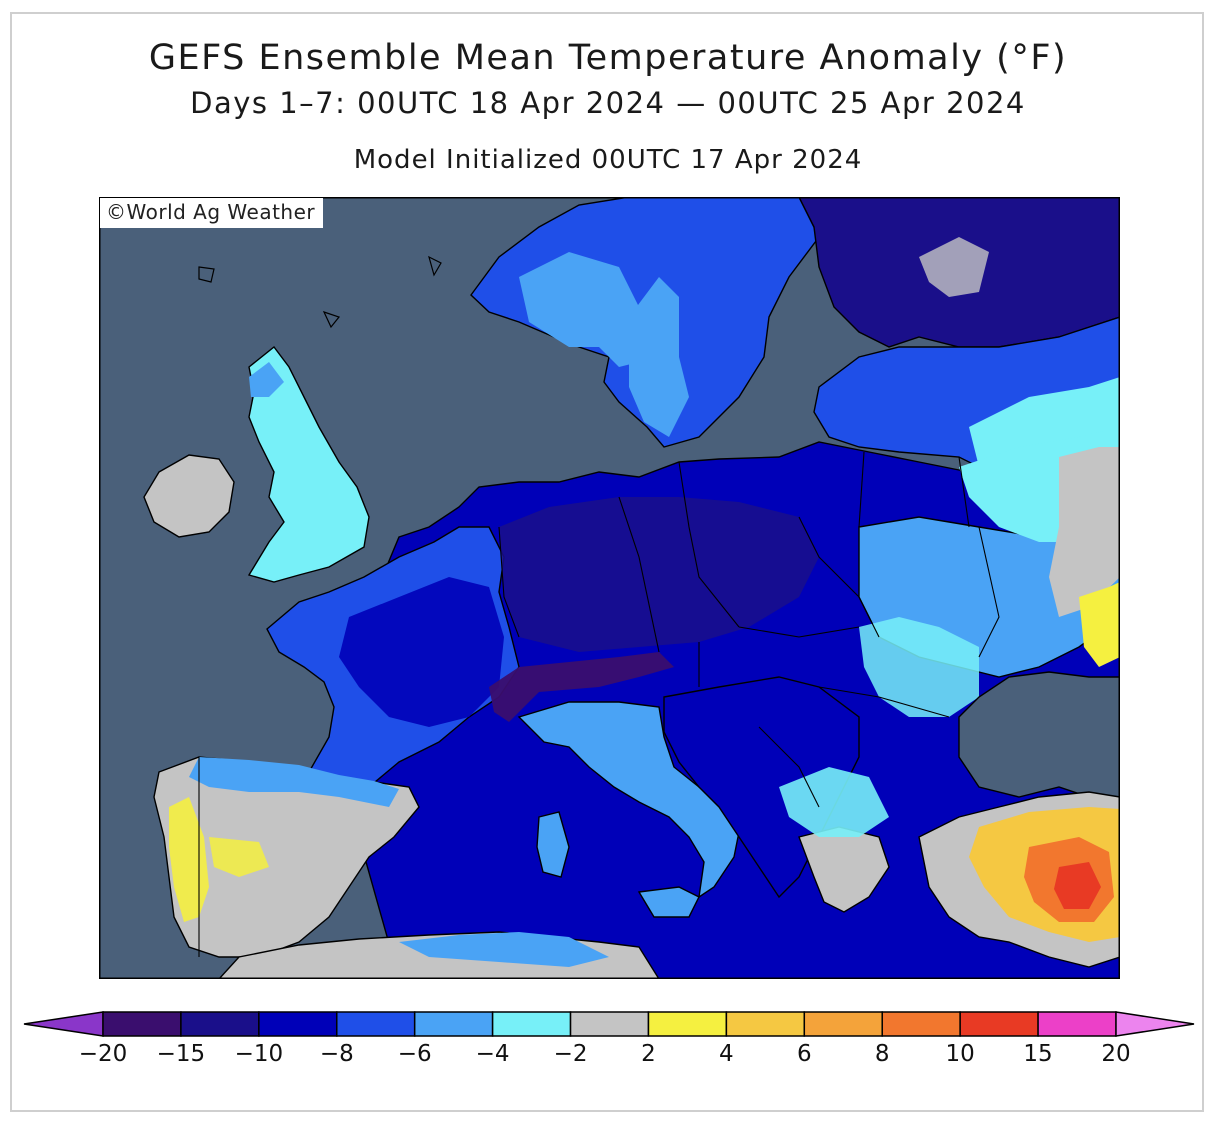  Describe the element at coordinates (492, 1054) in the screenshot. I see `colorbar-tick-label: −4` at that location.